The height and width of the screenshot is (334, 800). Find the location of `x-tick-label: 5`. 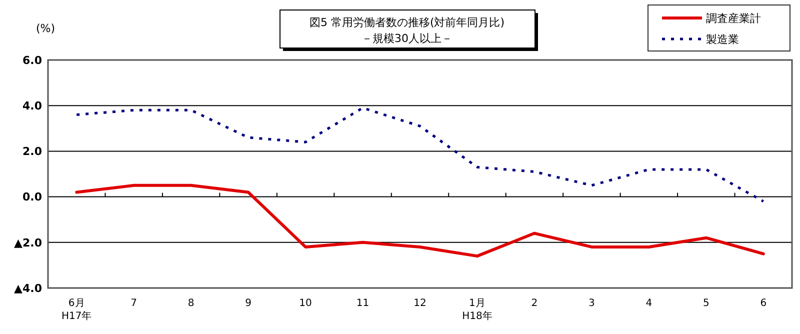

x-tick-label: 5 is located at coordinates (706, 303).